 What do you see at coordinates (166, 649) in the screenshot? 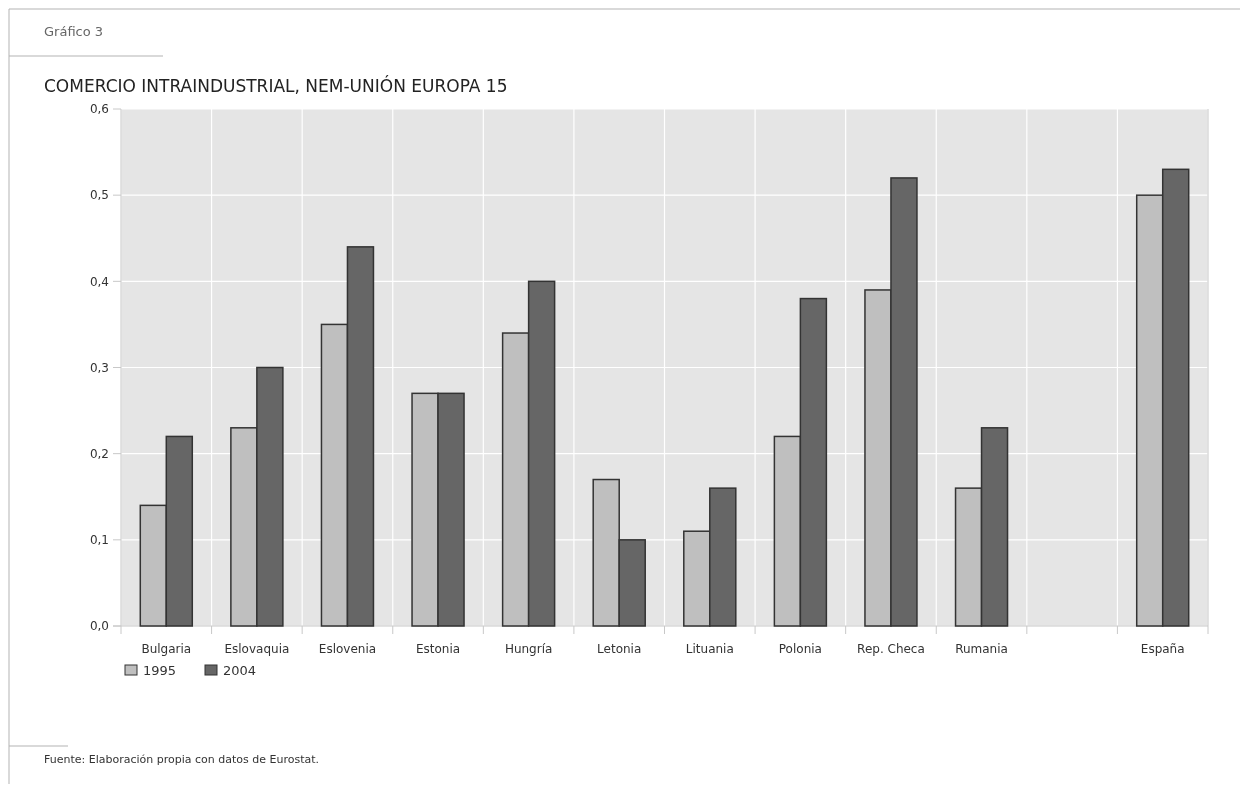
I see `x-tick-label: Bulgaria` at bounding box center [166, 649].